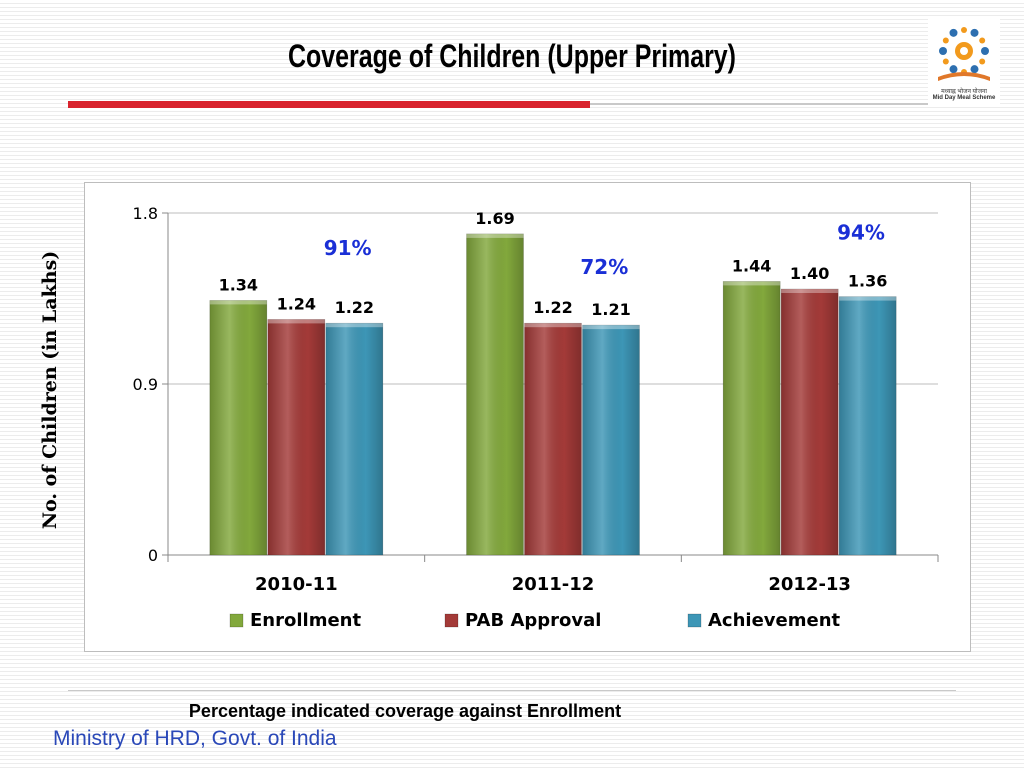 Image resolution: width=1024 pixels, height=768 pixels. Describe the element at coordinates (145, 384) in the screenshot. I see `y-tick-label: 0.9` at that location.